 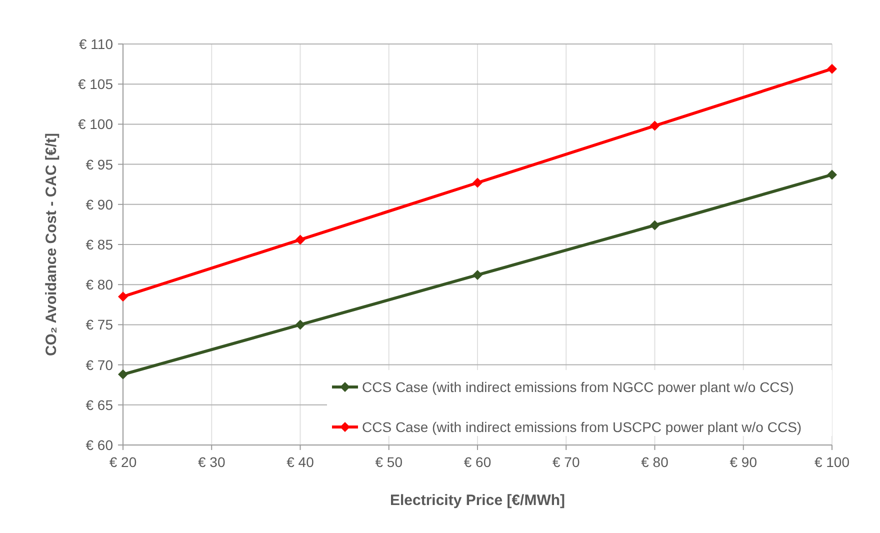 I want to click on x-tick-label: € 60, so click(x=478, y=462).